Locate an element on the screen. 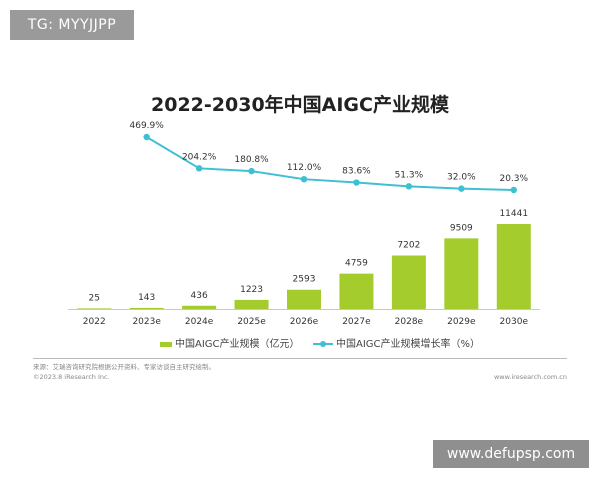 The width and height of the screenshot is (600, 480). x-tick-label: 2027e is located at coordinates (356, 322).